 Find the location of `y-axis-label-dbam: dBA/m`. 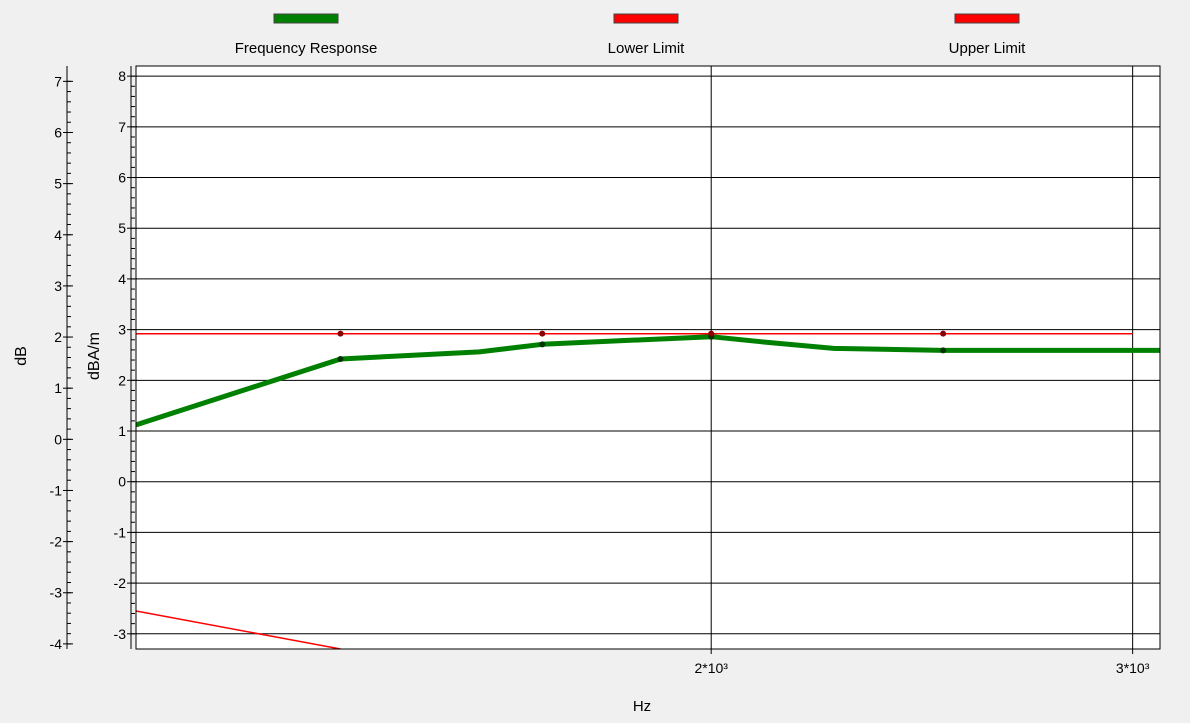

y-axis-label-dbam: dBA/m is located at coordinates (94, 356).